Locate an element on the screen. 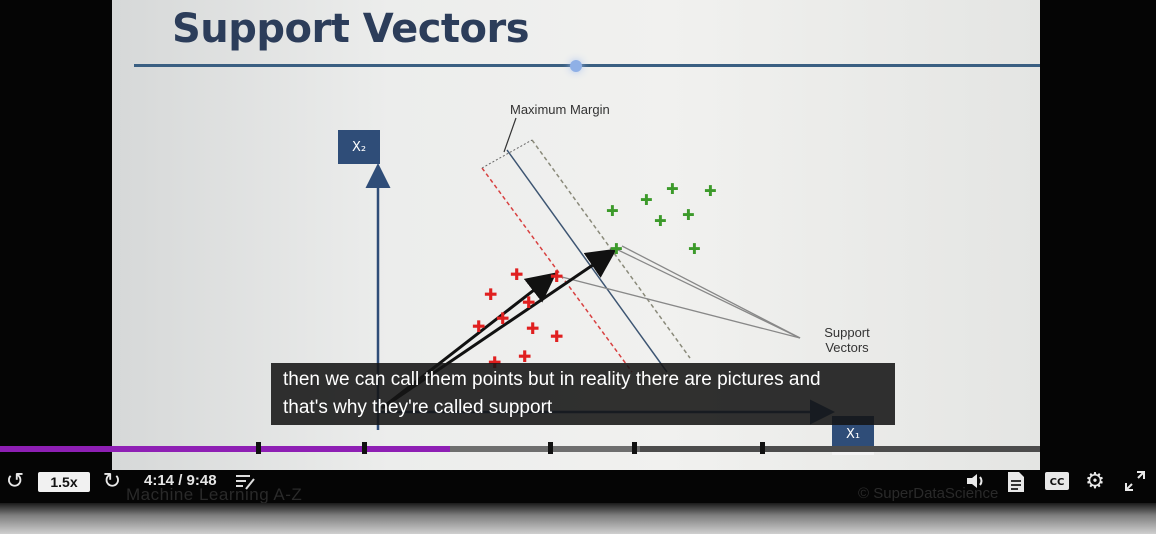 Image resolution: width=1156 pixels, height=534 pixels. settings-icon: ⚙ is located at coordinates (1095, 480).